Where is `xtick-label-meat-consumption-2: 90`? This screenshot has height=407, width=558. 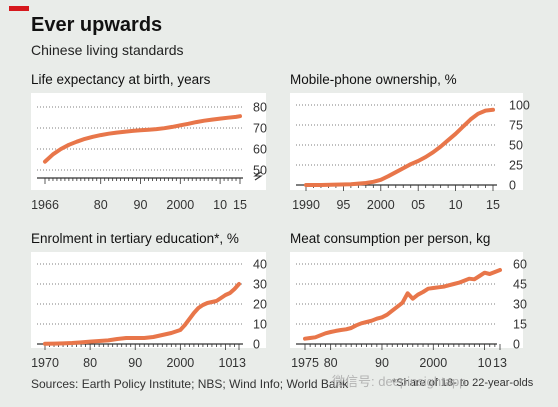 xtick-label-meat-consumption-2: 90 is located at coordinates (382, 363).